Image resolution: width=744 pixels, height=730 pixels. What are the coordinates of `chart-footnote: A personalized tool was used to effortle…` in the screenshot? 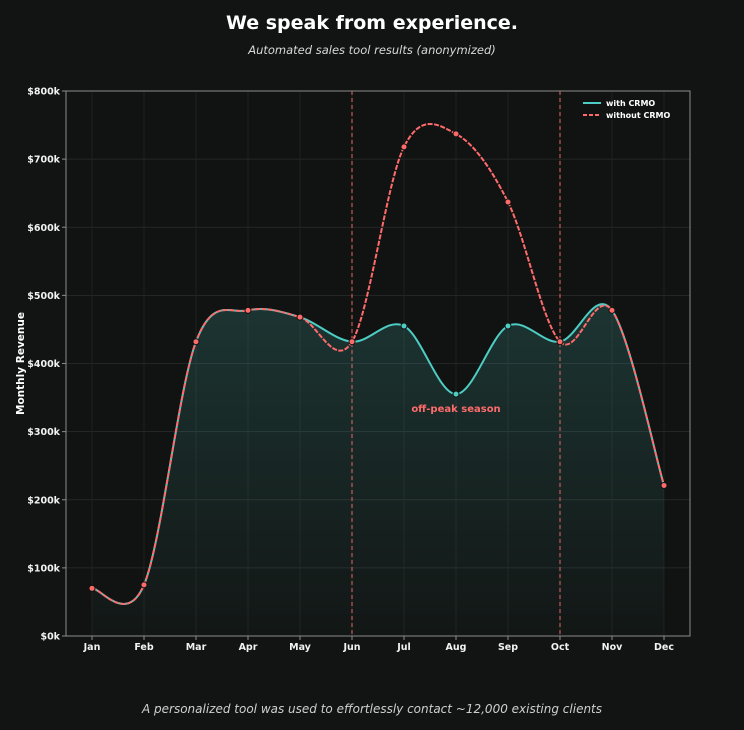 It's located at (372, 709).